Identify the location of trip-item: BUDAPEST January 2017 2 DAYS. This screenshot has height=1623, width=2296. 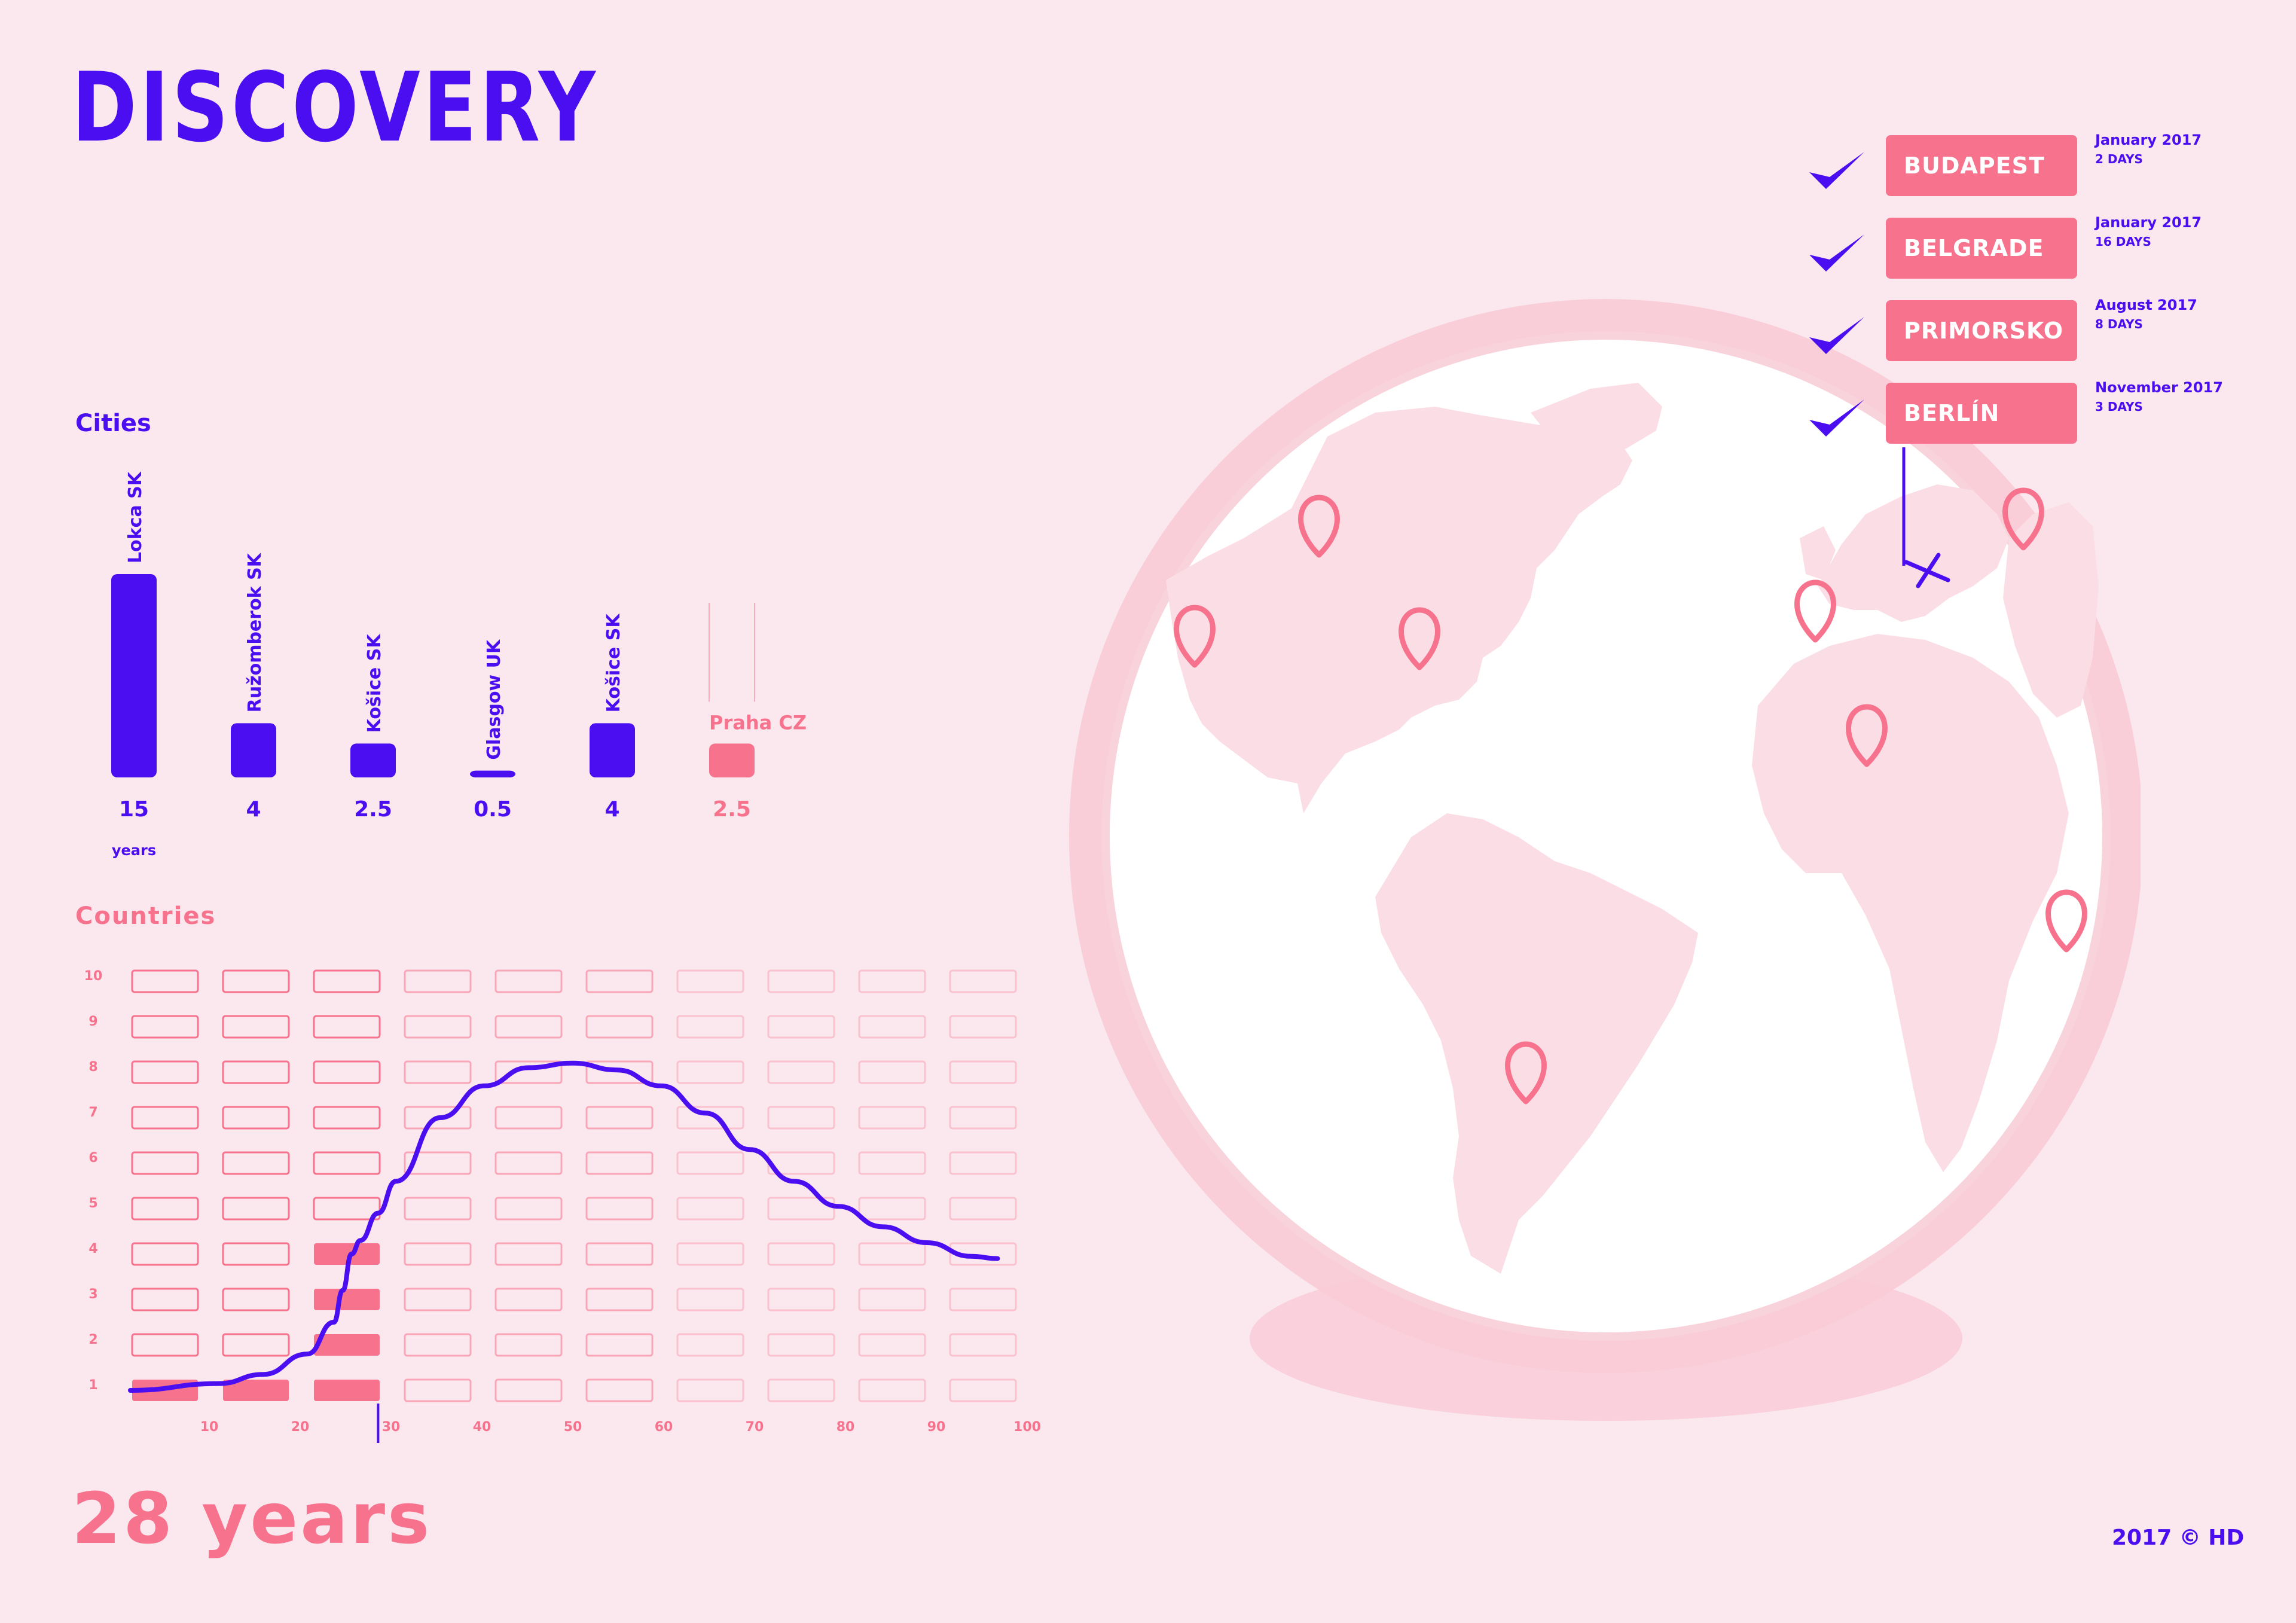
(2045, 163).